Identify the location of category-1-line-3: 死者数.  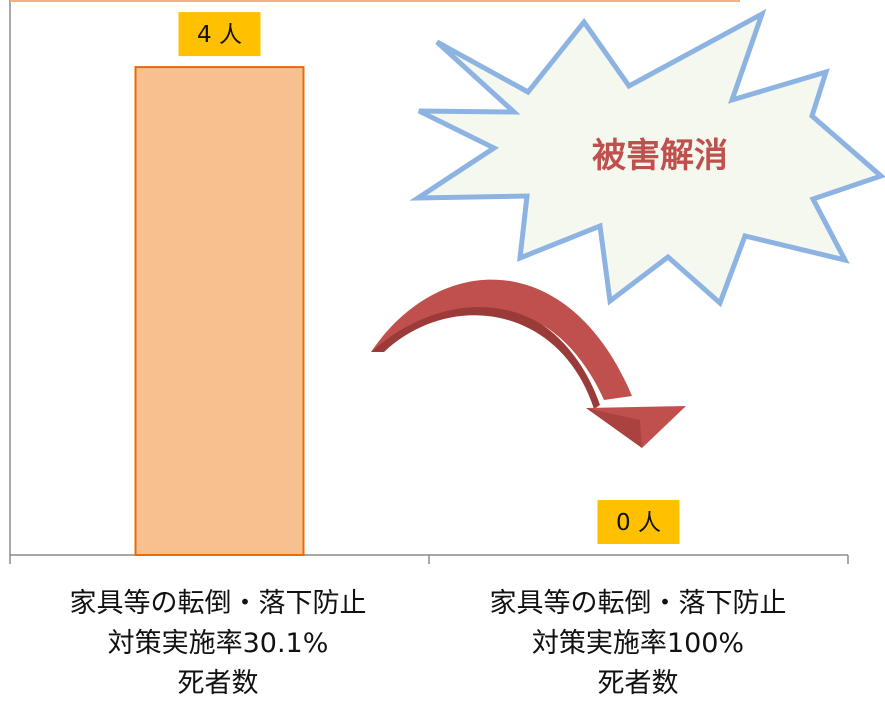
(218, 683).